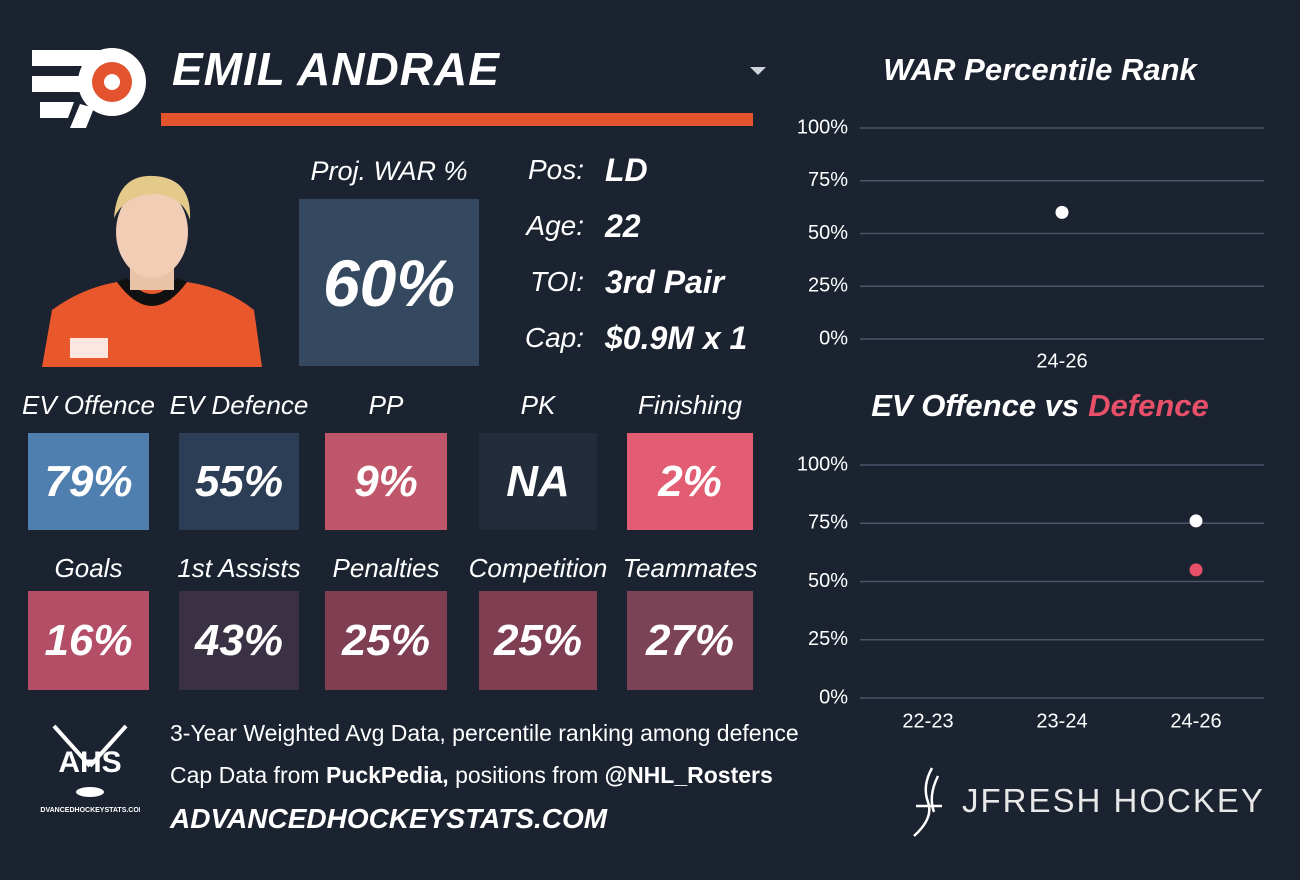 Image resolution: width=1300 pixels, height=880 pixels. I want to click on tile-value: 9%, so click(386, 481).